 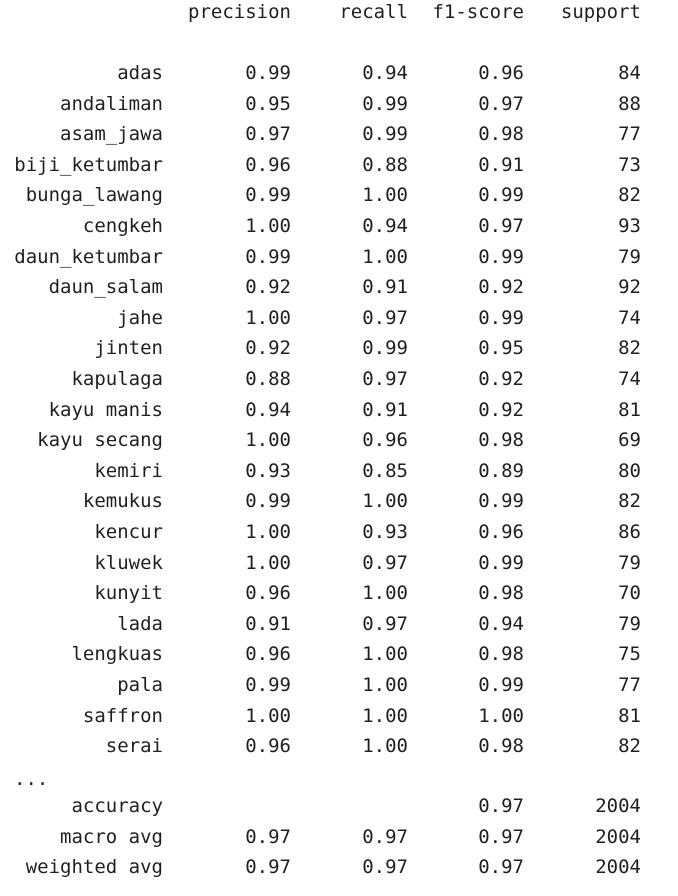 What do you see at coordinates (501, 470) in the screenshot?
I see `row-f1-score: 0.89` at bounding box center [501, 470].